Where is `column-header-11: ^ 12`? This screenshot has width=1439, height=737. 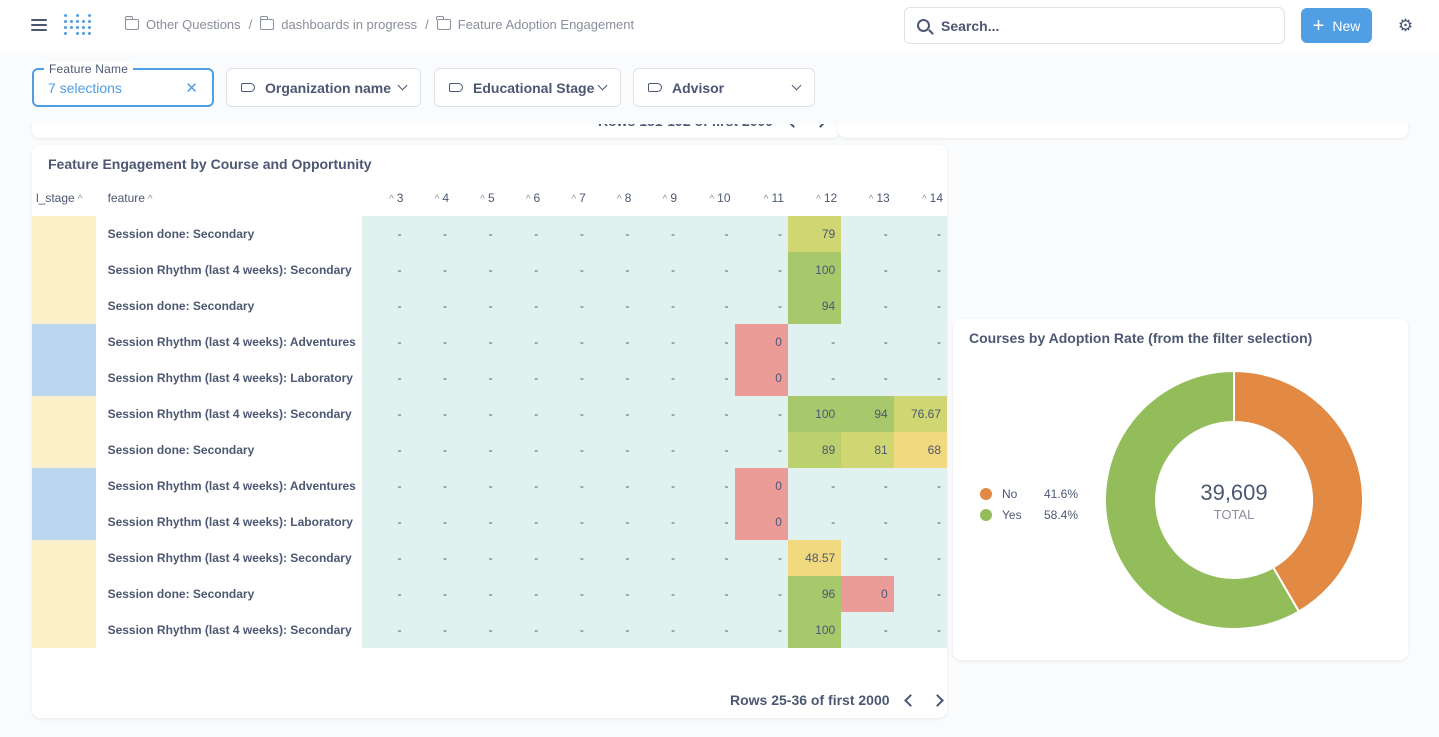 column-header-11: ^ 12 is located at coordinates (814, 198).